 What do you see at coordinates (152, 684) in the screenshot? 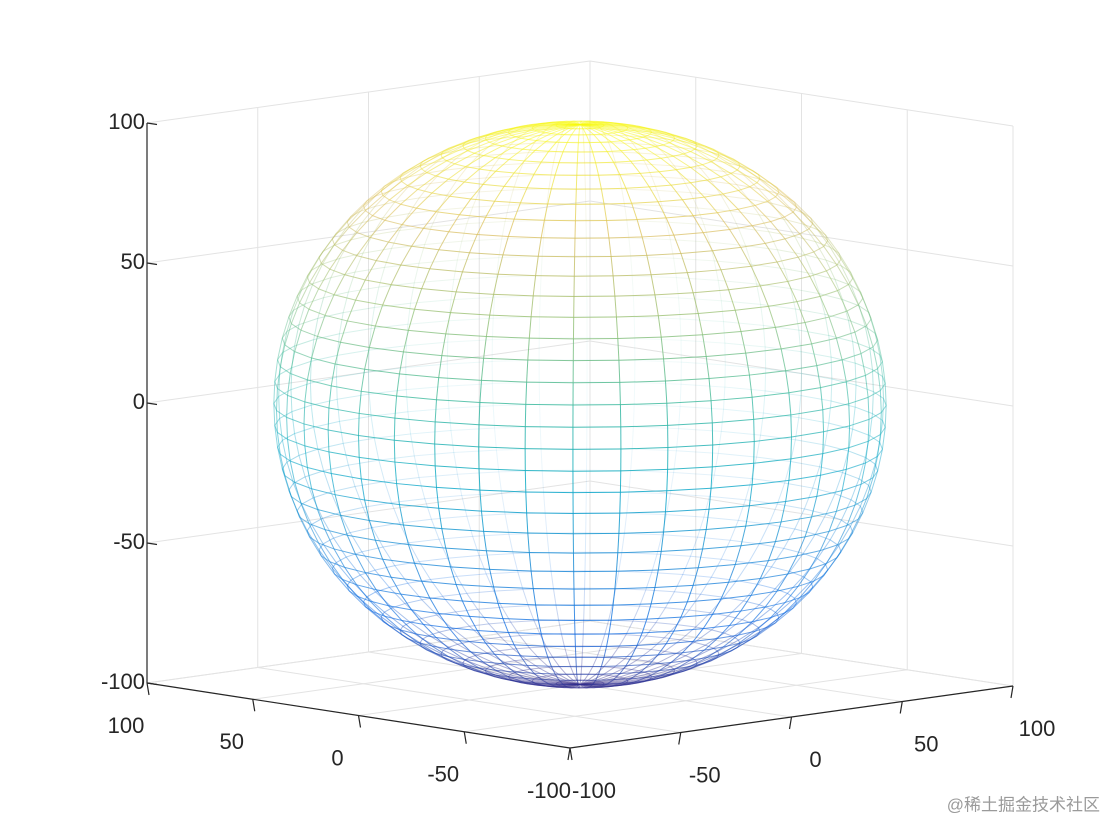
I see `z-tick` at bounding box center [152, 684].